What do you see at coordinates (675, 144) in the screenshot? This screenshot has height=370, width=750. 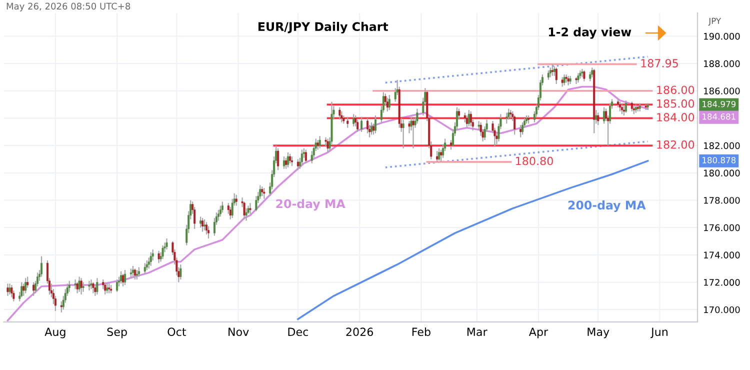 I see `annotation: 182.00` at bounding box center [675, 144].